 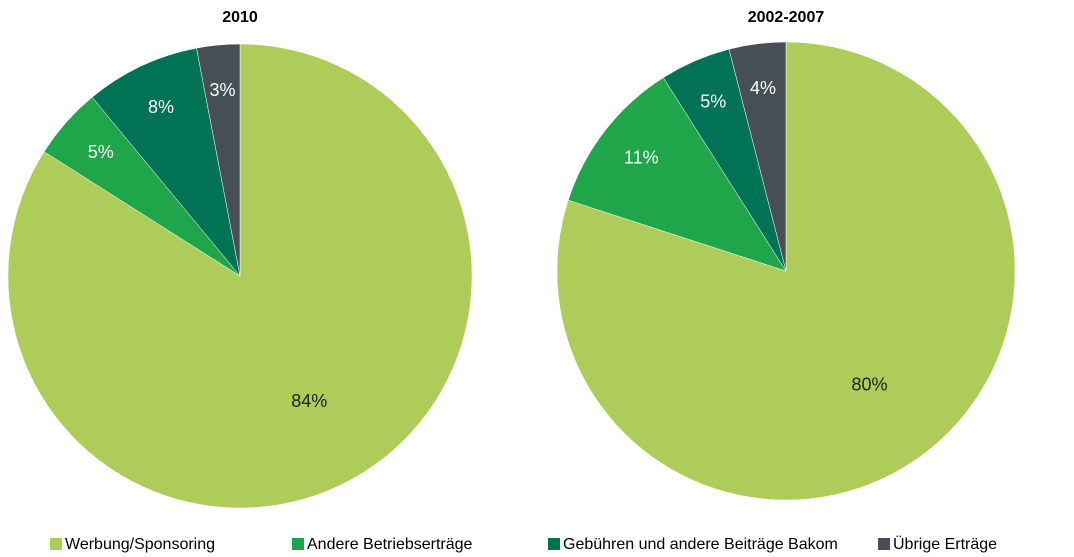 What do you see at coordinates (786, 17) in the screenshot?
I see `chart-title: 2002-2007` at bounding box center [786, 17].